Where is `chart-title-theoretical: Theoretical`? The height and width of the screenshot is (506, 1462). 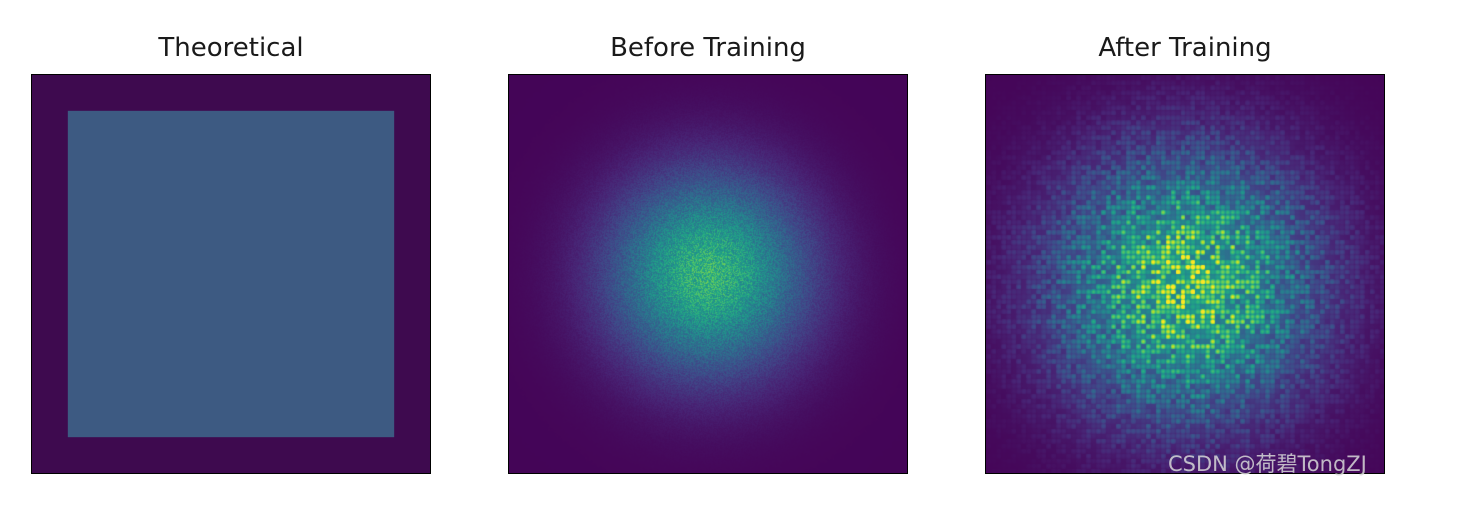 chart-title-theoretical: Theoretical is located at coordinates (231, 48).